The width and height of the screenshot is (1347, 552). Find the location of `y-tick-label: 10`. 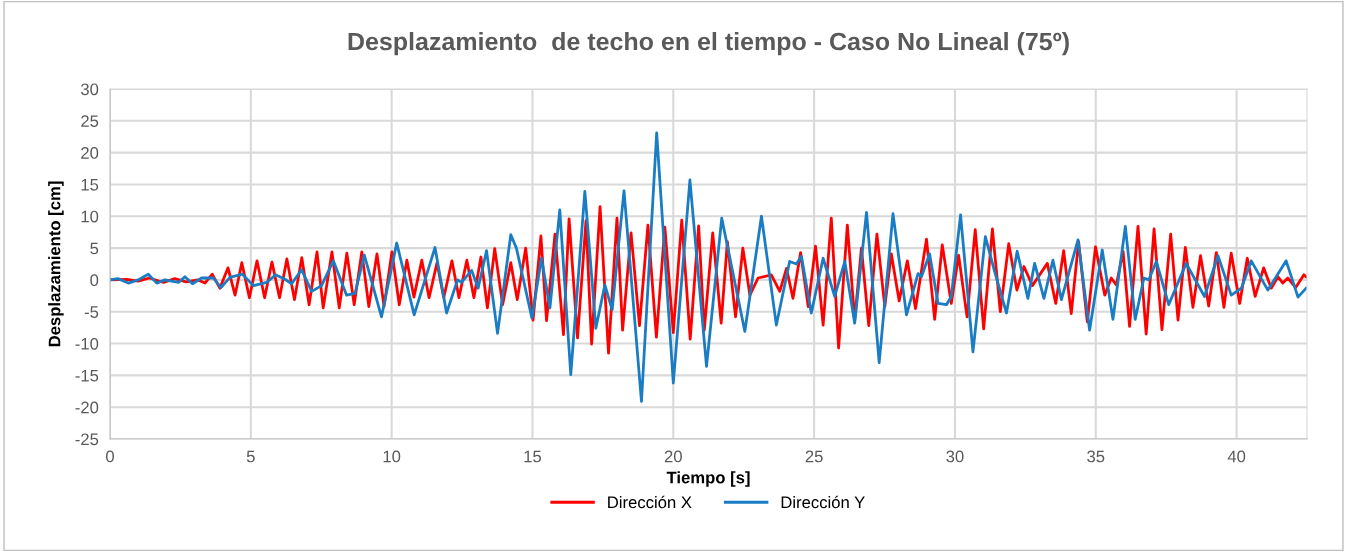

y-tick-label: 10 is located at coordinates (90, 216).